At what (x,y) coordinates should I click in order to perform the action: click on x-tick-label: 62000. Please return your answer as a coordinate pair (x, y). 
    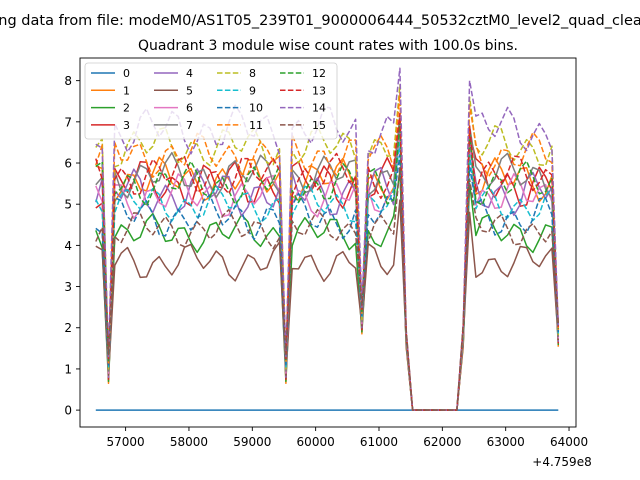
    Looking at the image, I should click on (442, 442).